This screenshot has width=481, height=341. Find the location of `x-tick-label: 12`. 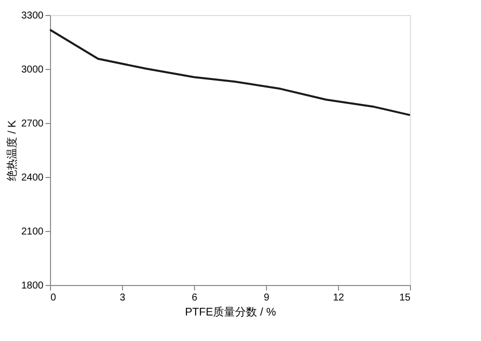

x-tick-label: 12 is located at coordinates (338, 298).